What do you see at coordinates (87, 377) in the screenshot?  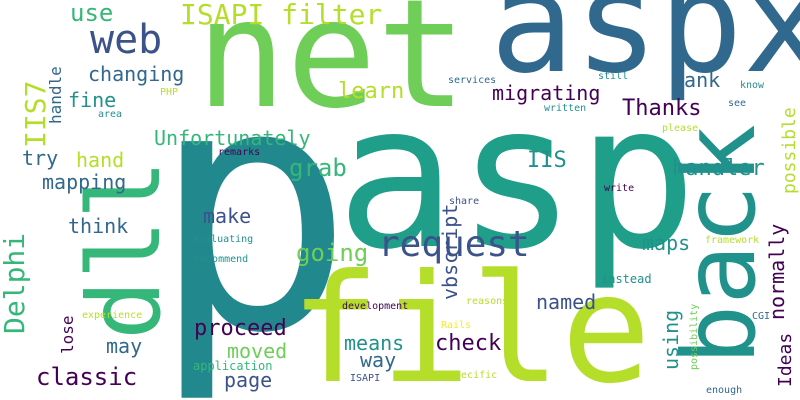 I see `word-classic: classic` at bounding box center [87, 377].